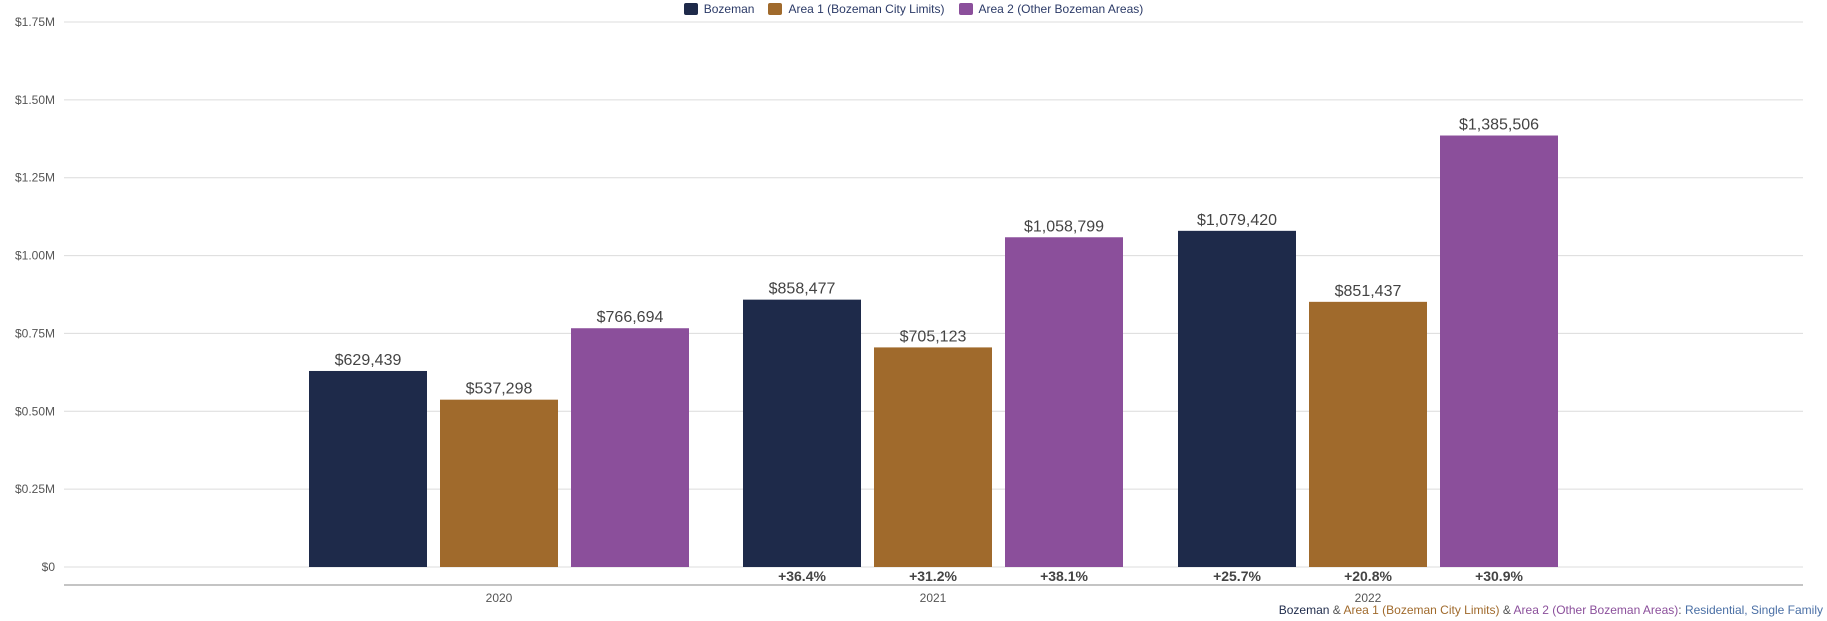 This screenshot has width=1827, height=621. What do you see at coordinates (1368, 598) in the screenshot?
I see `x-tick-label: 2022` at bounding box center [1368, 598].